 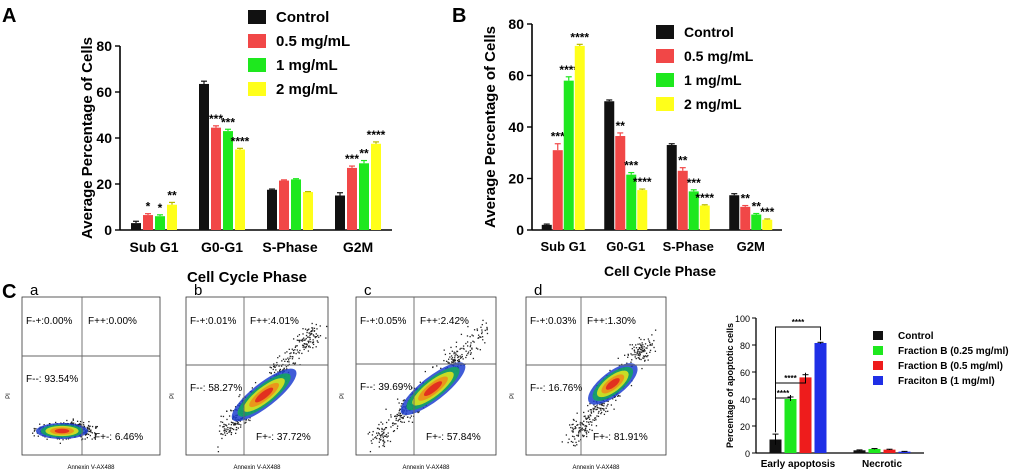 I want to click on y-tick-label: 20, so click(x=745, y=427).